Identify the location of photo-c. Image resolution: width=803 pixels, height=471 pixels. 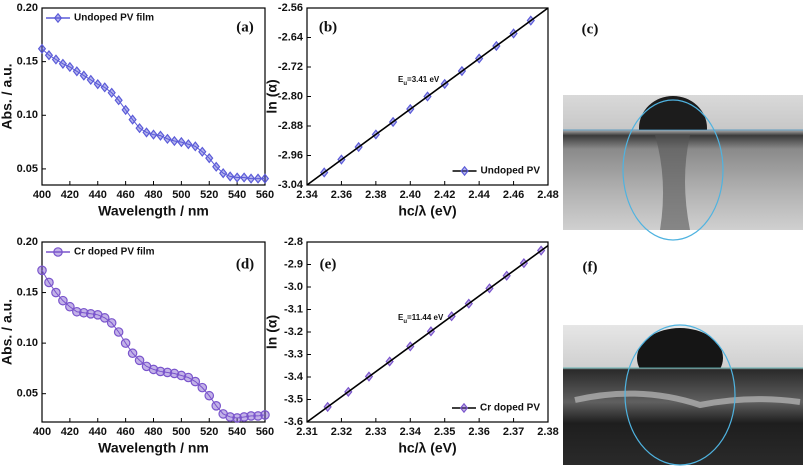
(683, 168).